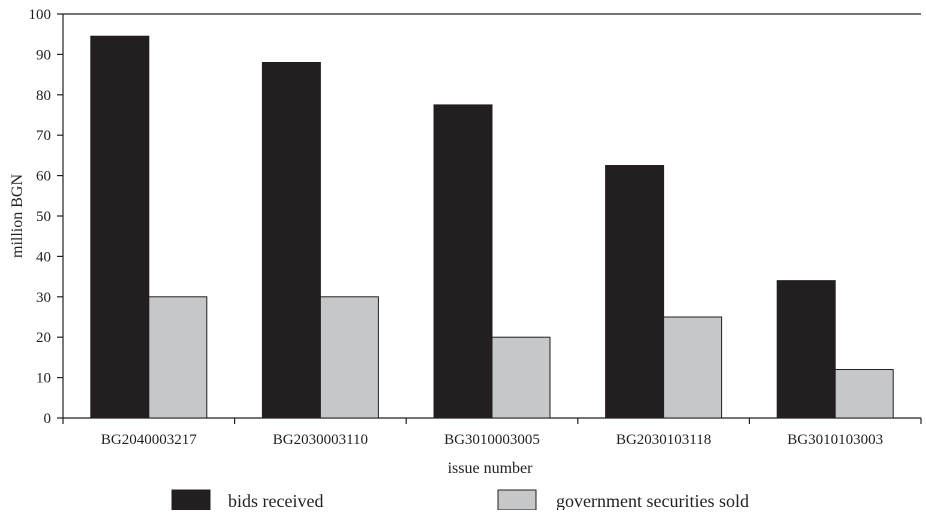 Image resolution: width=926 pixels, height=515 pixels. Describe the element at coordinates (43, 379) in the screenshot. I see `y-tick-label: 10` at that location.